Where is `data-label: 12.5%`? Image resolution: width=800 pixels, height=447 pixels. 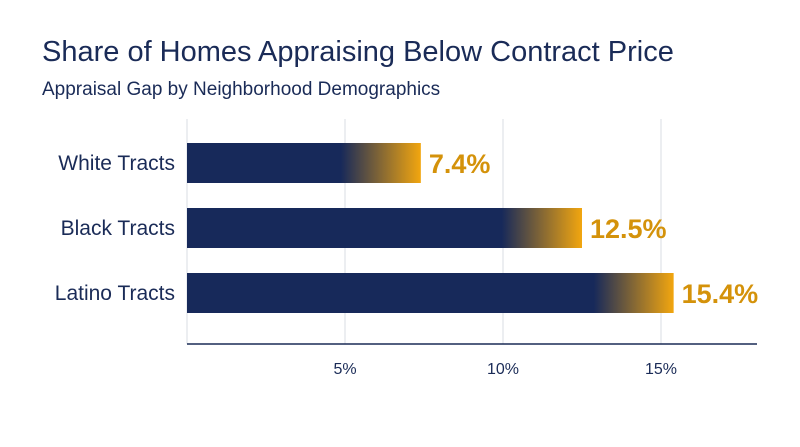 data-label: 12.5% is located at coordinates (628, 229).